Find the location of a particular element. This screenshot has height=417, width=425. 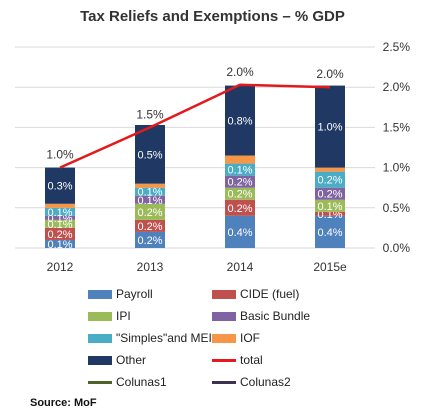

legend-label: "Simples"and MEI is located at coordinates (164, 338).